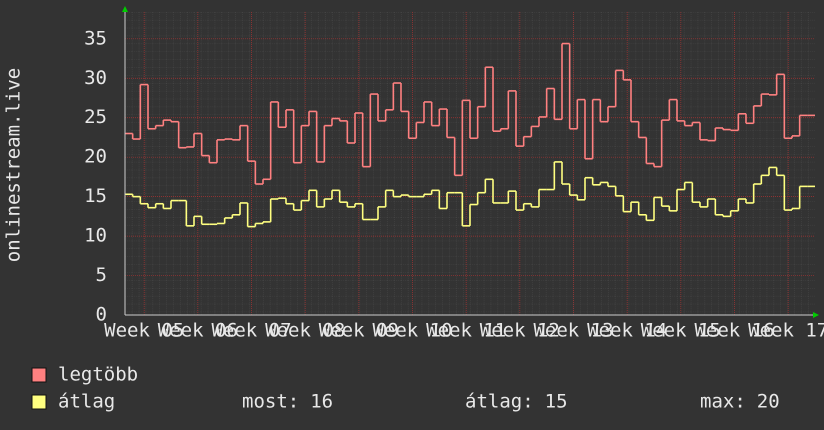 The image size is (824, 430). What do you see at coordinates (98, 375) in the screenshot?
I see `legend-label: legtöbb` at bounding box center [98, 375].